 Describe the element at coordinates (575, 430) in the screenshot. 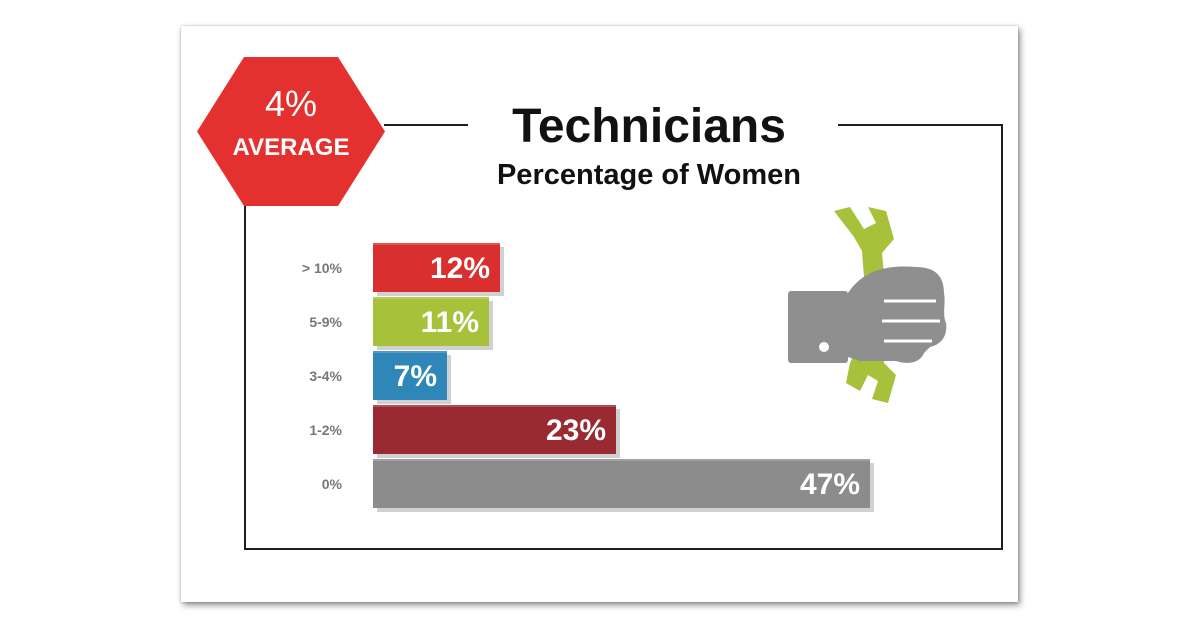

I see `bar-value-label: 23%` at that location.